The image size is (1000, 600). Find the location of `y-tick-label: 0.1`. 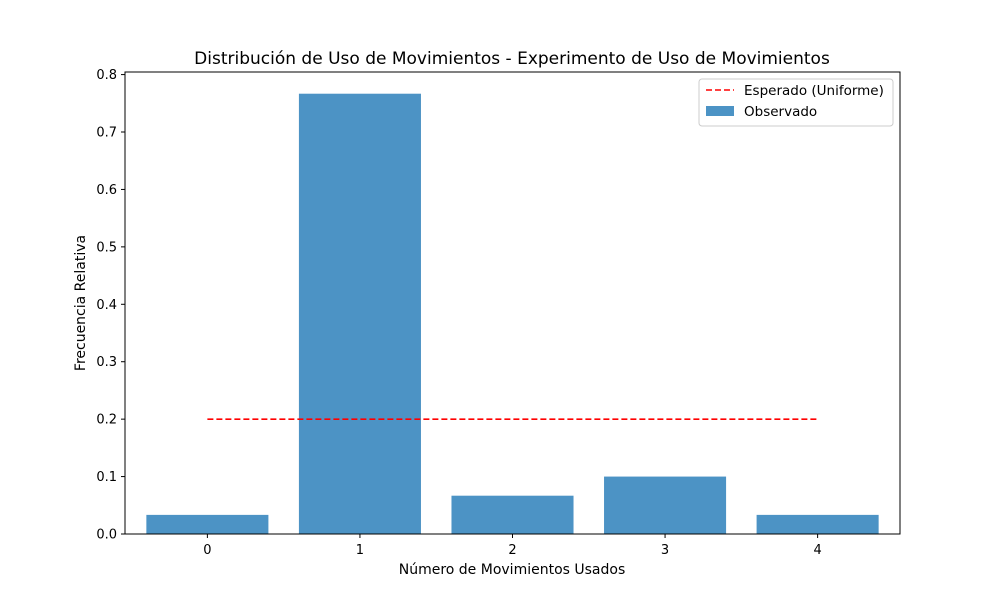

y-tick-label: 0.1 is located at coordinates (106, 477).